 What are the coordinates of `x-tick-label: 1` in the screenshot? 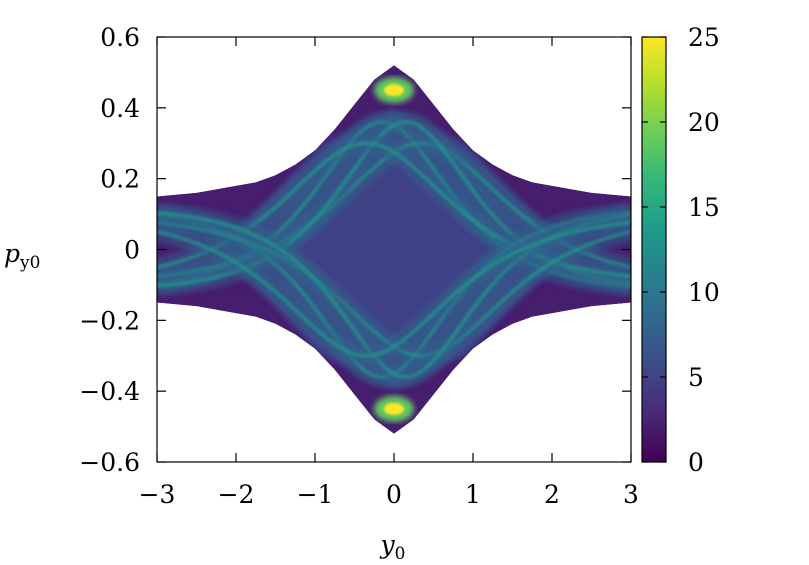 It's located at (473, 494).